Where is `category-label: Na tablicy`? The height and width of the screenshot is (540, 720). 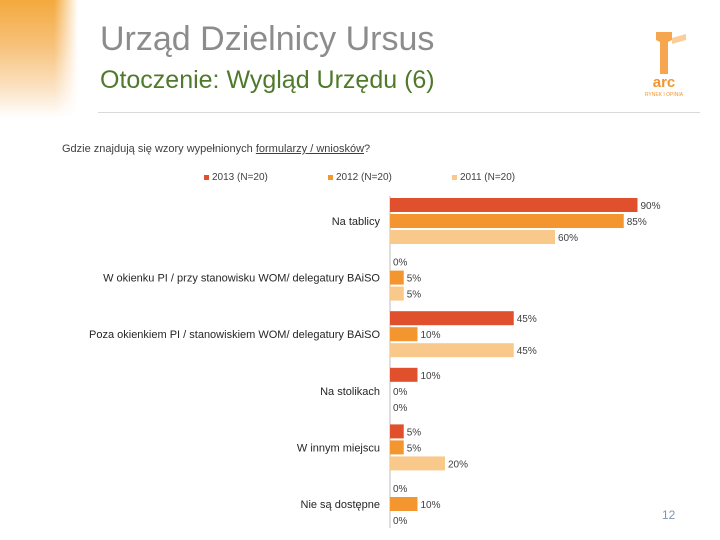 category-label: Na tablicy is located at coordinates (356, 222).